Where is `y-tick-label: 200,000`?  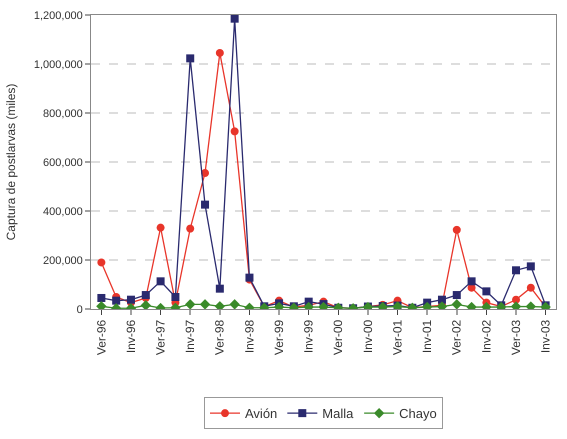
y-tick-label: 200,000 is located at coordinates (63, 260).